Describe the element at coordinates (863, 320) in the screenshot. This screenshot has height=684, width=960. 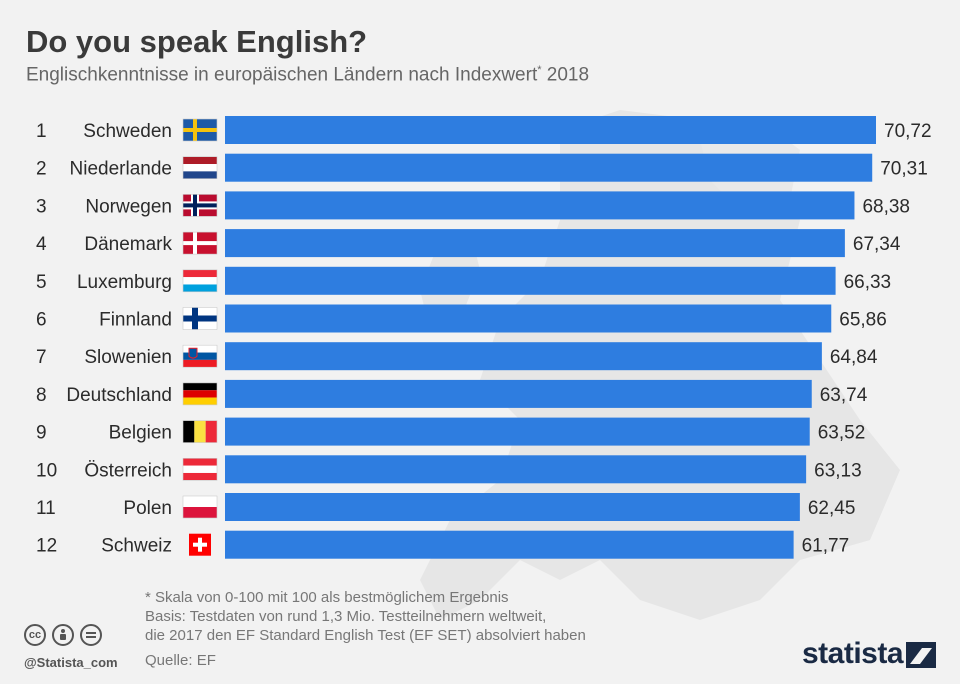
I see `value-label: 65,86` at that location.